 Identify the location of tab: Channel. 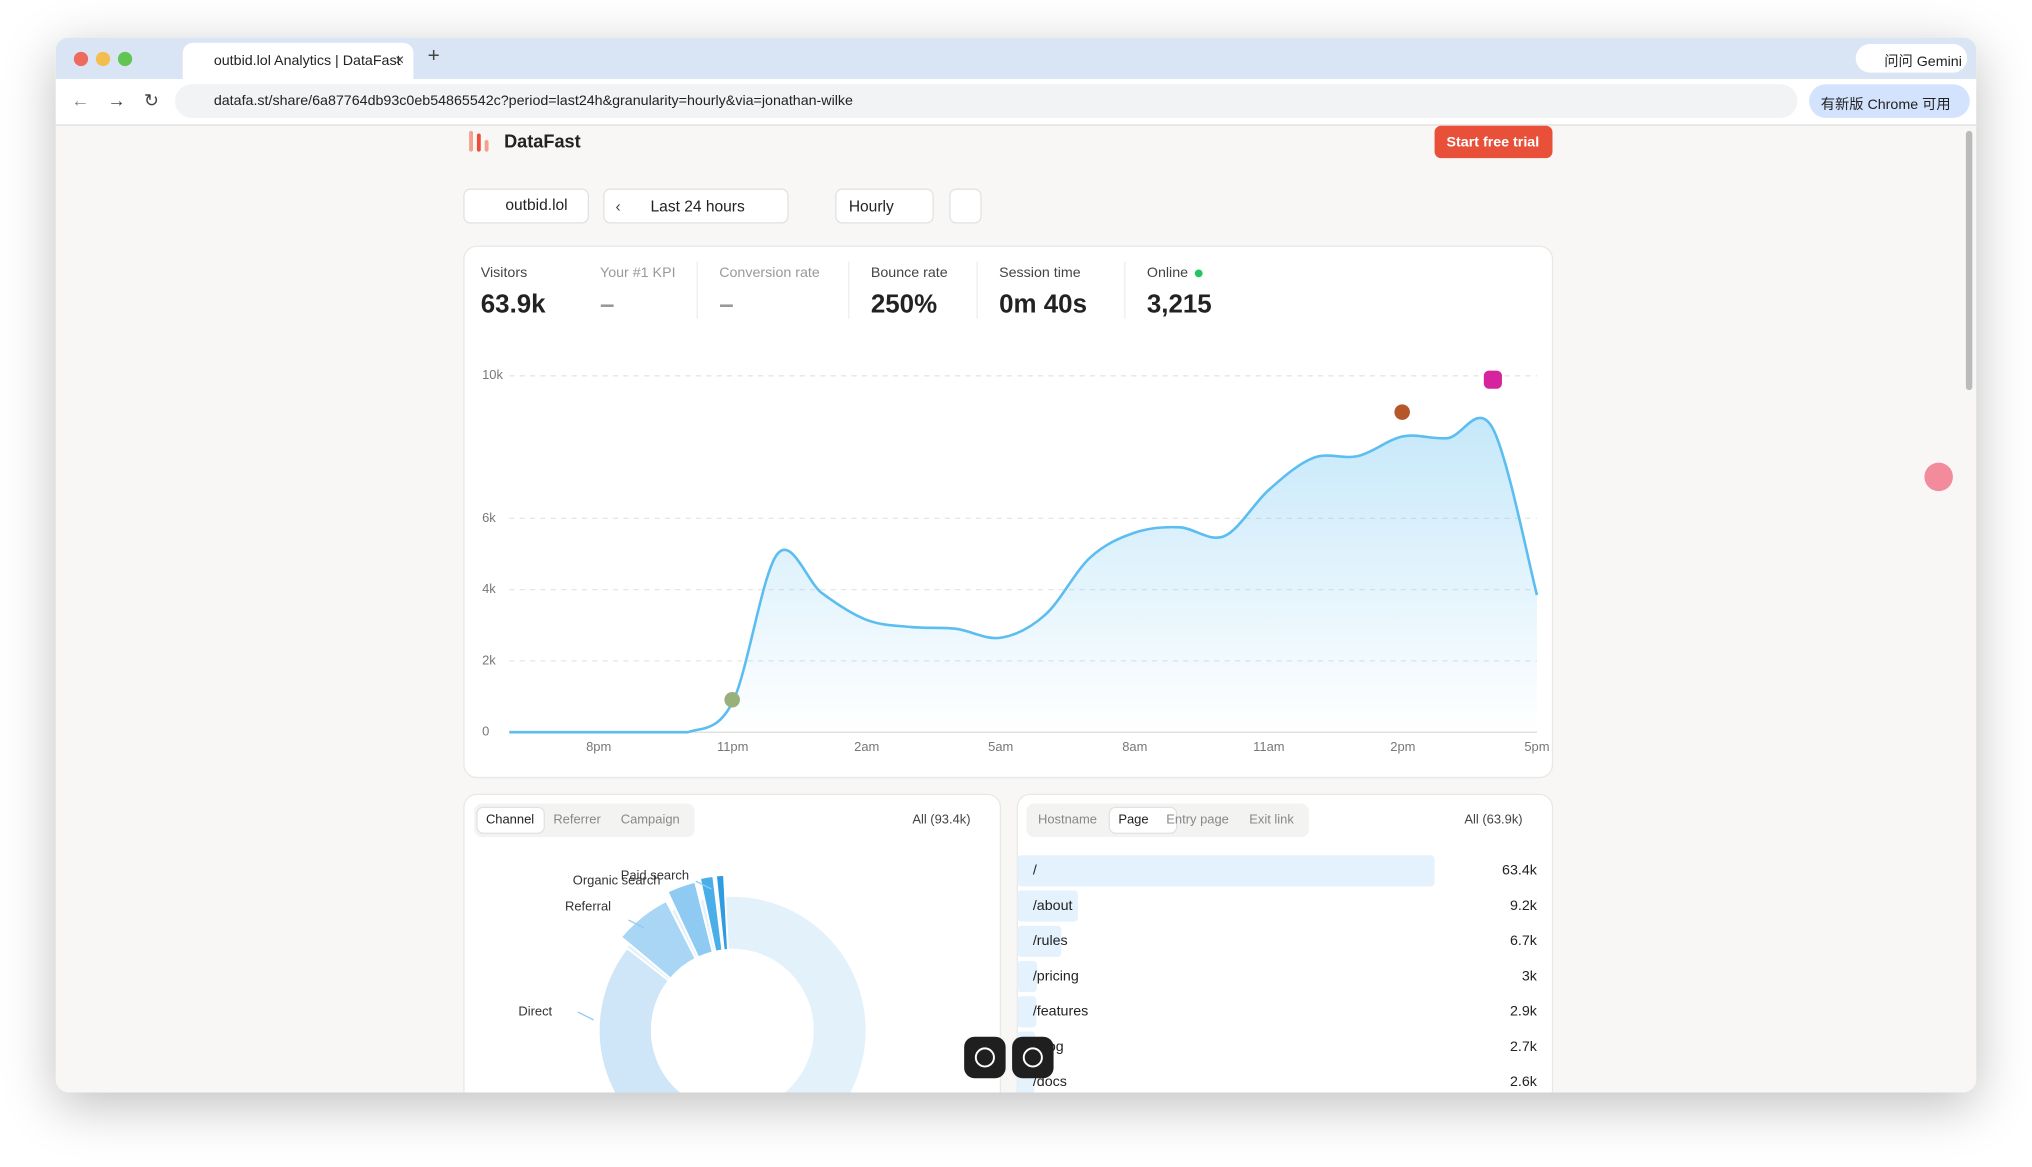
(510, 819).